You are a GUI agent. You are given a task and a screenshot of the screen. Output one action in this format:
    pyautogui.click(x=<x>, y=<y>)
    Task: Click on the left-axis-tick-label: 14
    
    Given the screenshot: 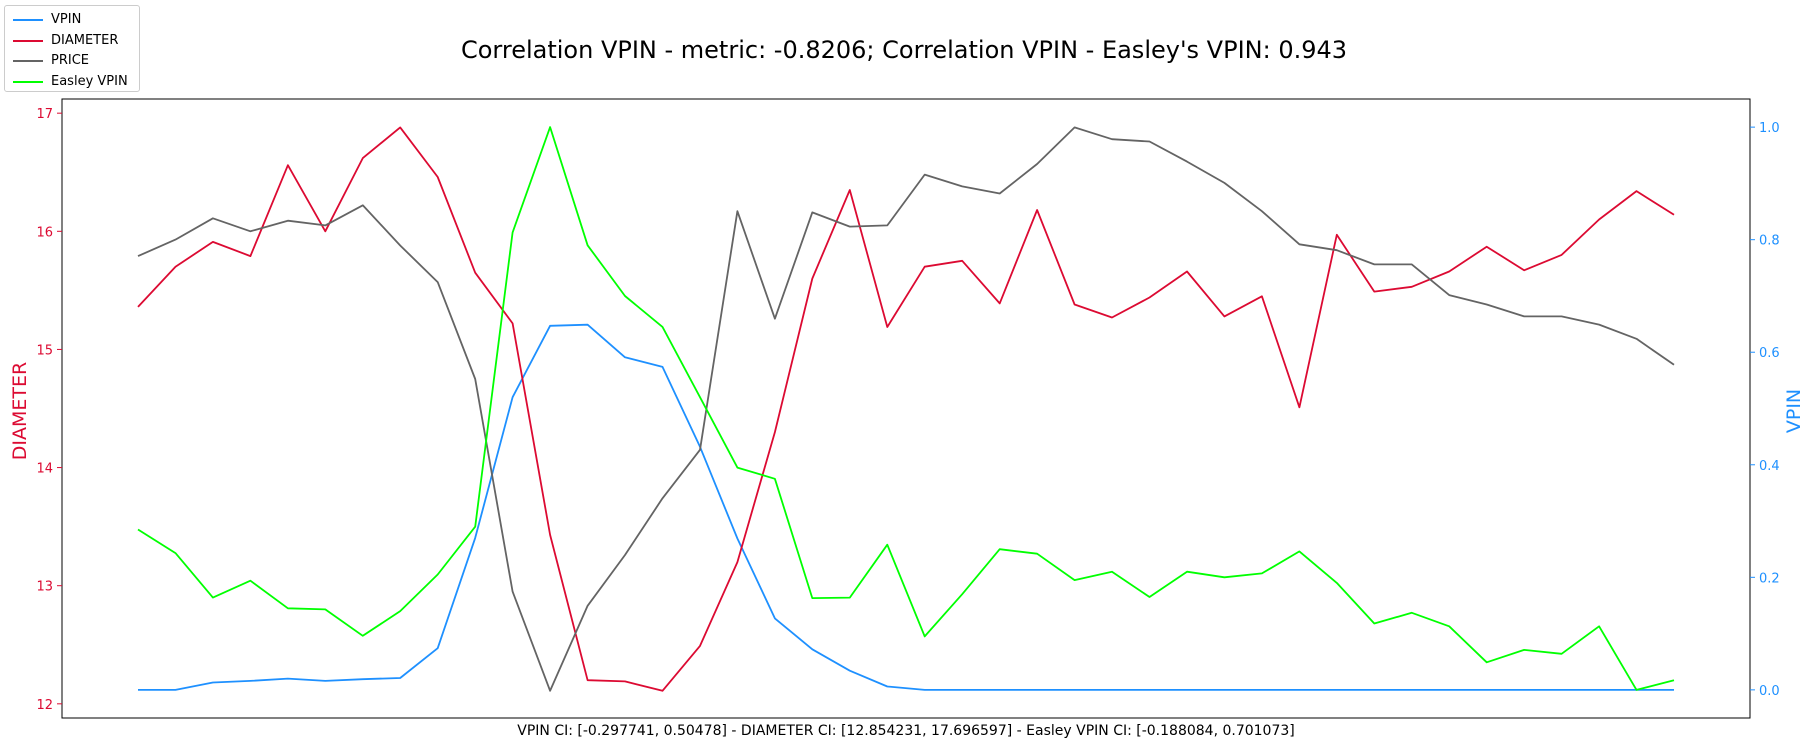 What is the action you would take?
    pyautogui.click(x=44, y=469)
    